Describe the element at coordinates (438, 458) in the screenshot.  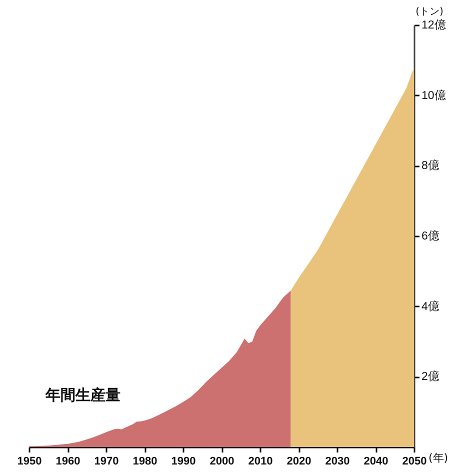
I see `x-axis-title: (年)` at that location.